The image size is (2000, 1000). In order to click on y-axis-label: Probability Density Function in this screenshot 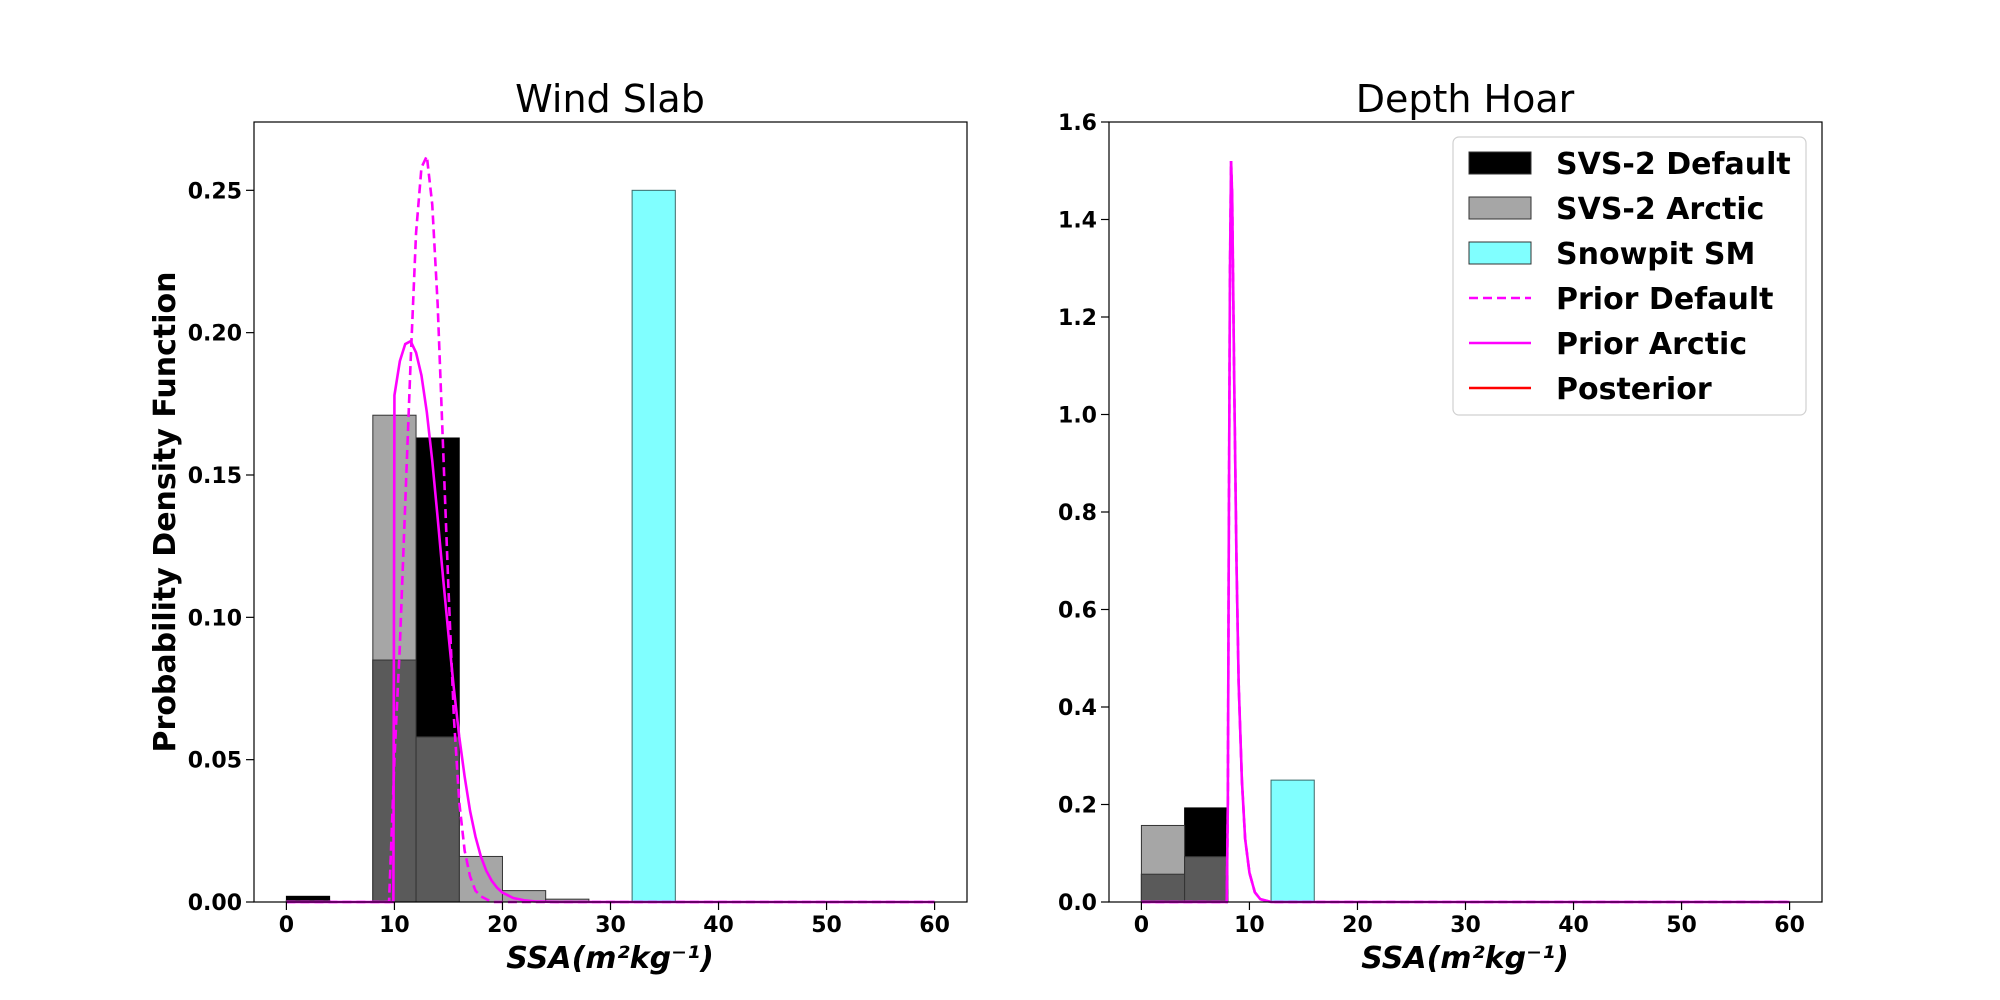, I will do `click(165, 512)`.